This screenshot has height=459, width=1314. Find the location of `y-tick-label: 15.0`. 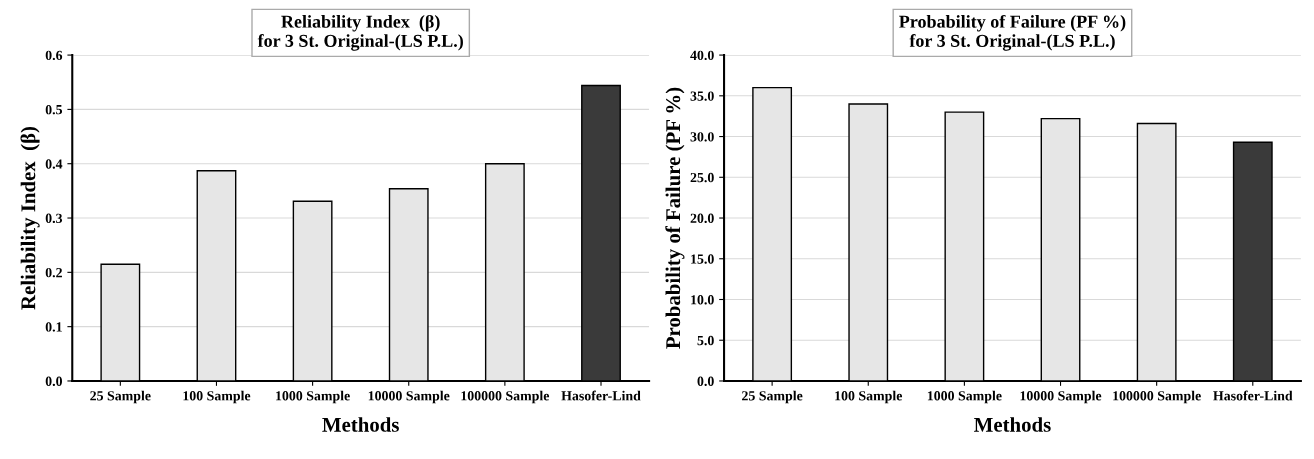

y-tick-label: 15.0 is located at coordinates (702, 259).